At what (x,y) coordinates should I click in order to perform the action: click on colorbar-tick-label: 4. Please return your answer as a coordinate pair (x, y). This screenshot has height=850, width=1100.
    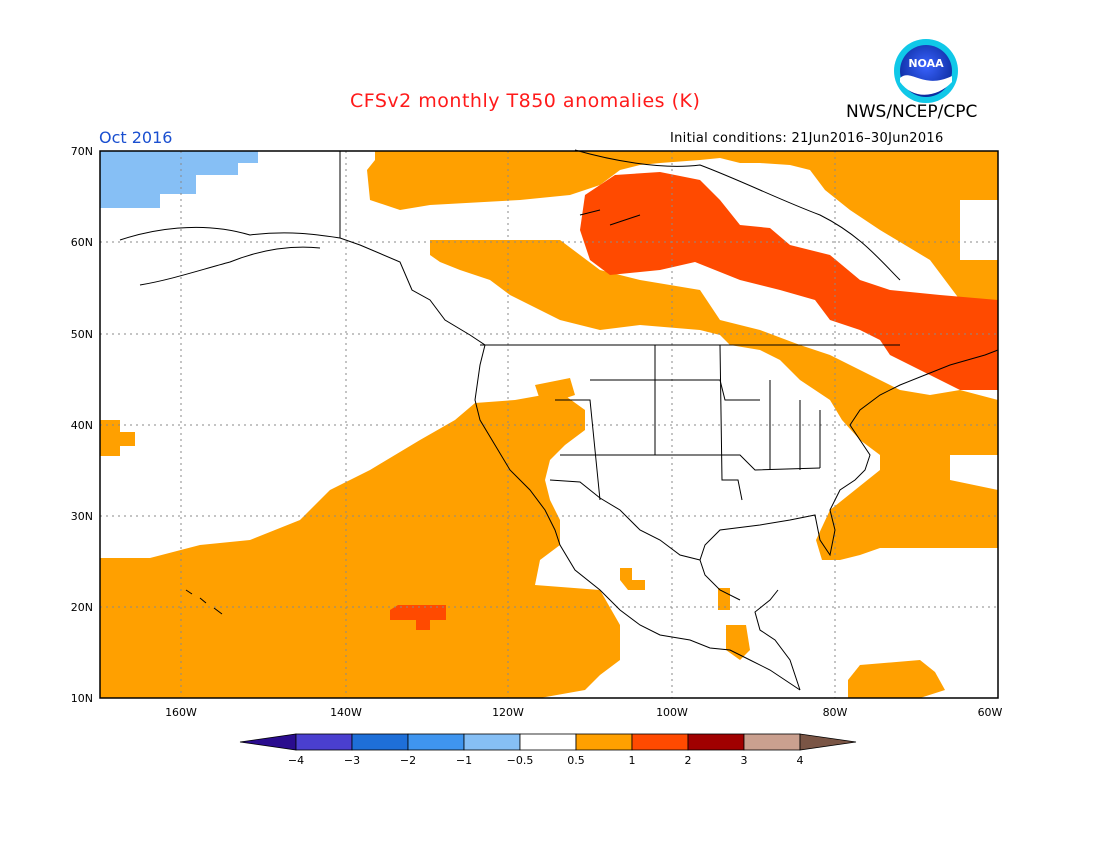
    Looking at the image, I should click on (800, 760).